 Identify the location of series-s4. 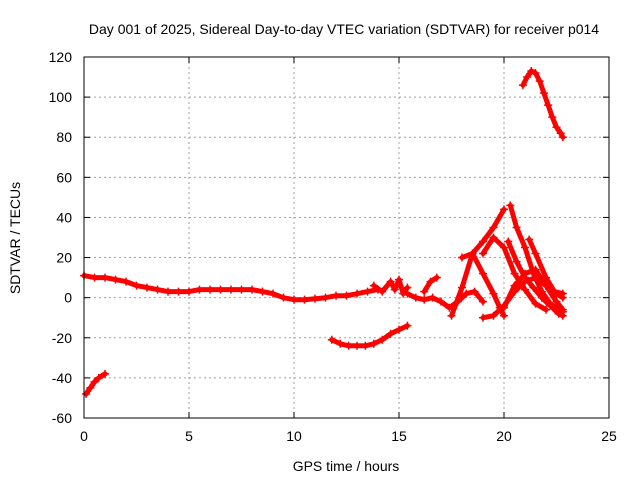
(390, 286).